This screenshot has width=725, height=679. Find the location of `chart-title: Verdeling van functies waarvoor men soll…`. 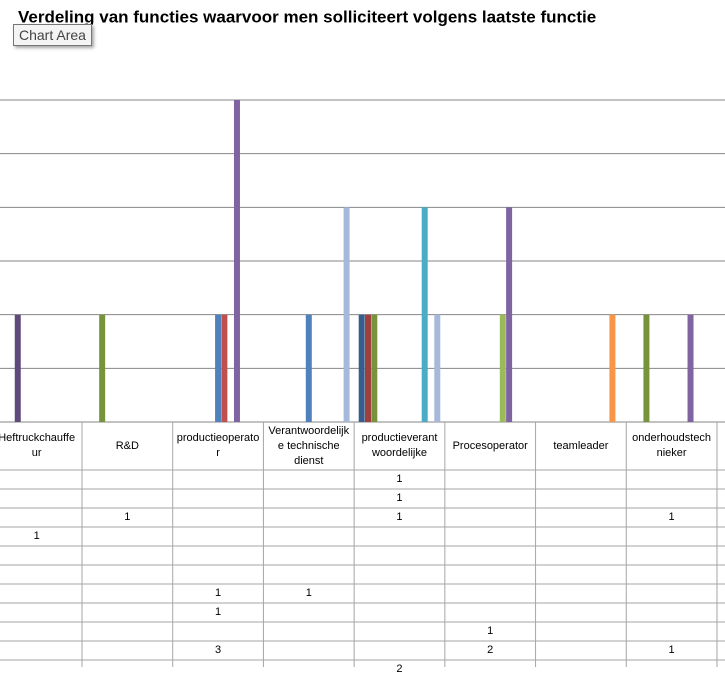

chart-title: Verdeling van functies waarvoor men soll… is located at coordinates (307, 16).